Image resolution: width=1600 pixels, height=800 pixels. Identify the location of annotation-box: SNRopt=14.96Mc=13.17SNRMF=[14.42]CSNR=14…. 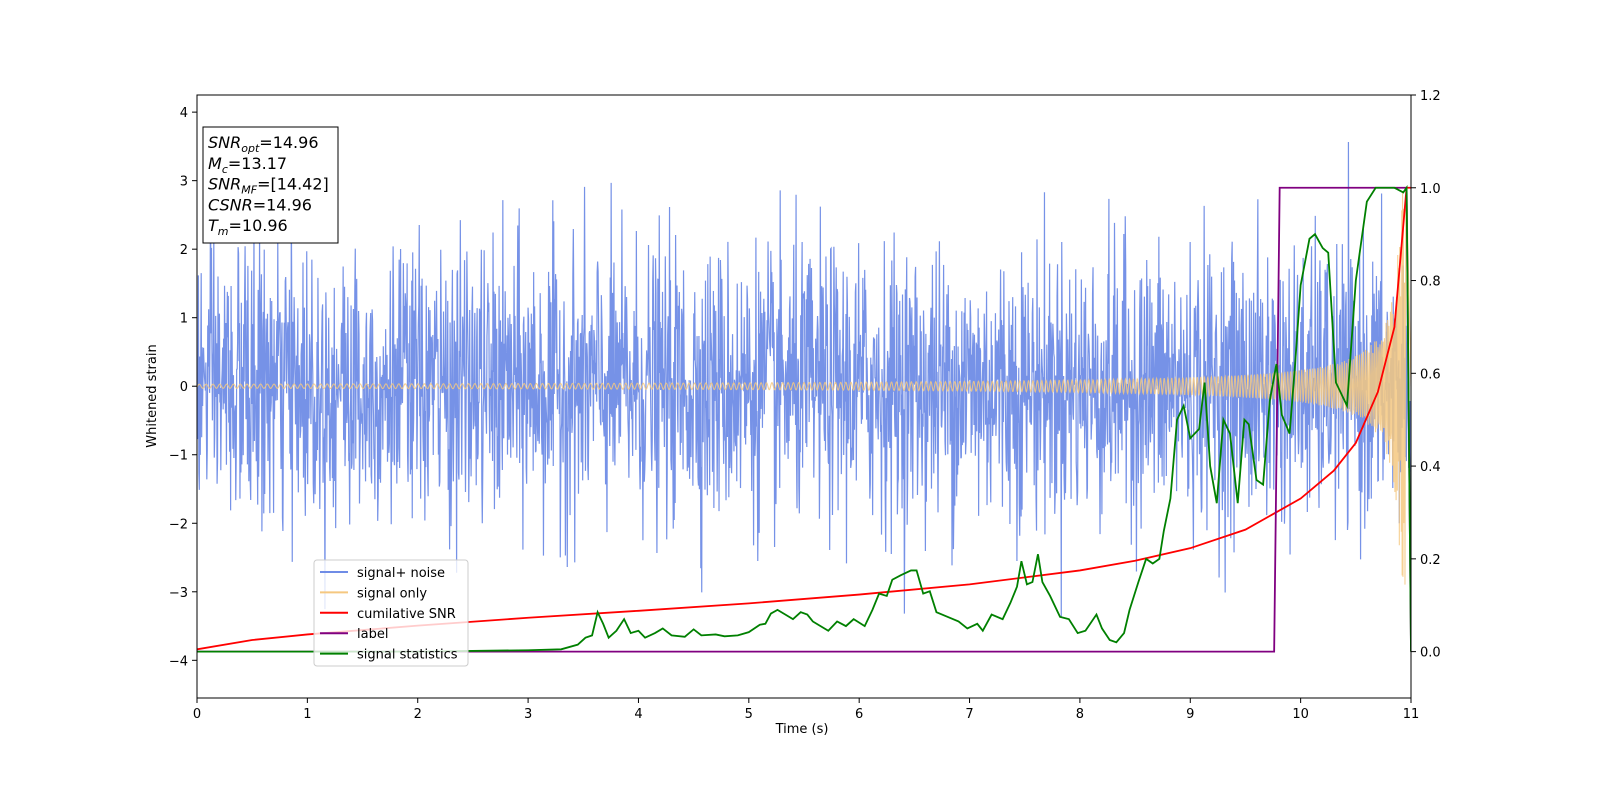
(270, 185).